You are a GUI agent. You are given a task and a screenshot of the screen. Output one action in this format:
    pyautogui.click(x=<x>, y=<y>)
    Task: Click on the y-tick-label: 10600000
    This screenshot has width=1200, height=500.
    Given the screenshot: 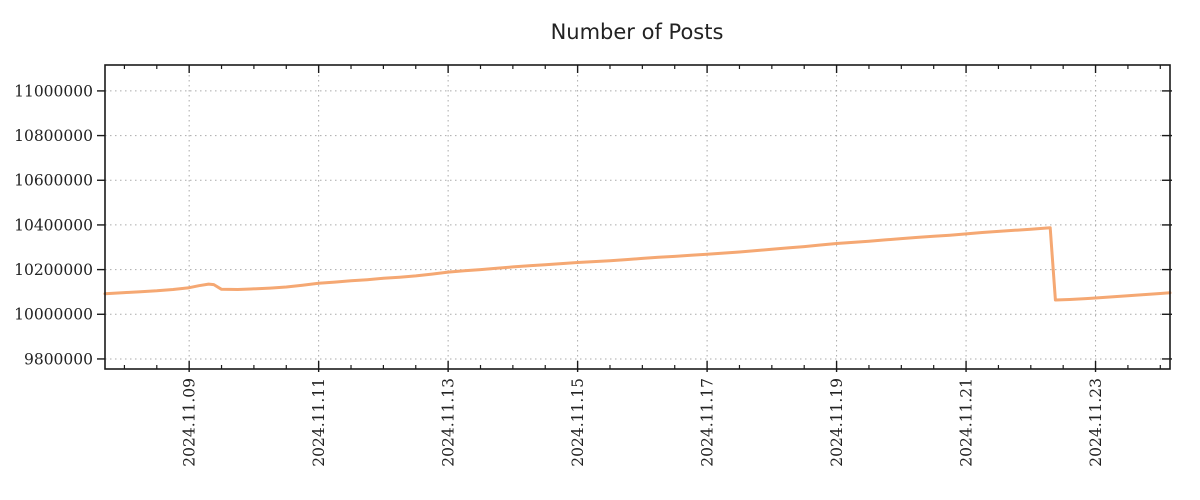 What is the action you would take?
    pyautogui.click(x=53, y=181)
    